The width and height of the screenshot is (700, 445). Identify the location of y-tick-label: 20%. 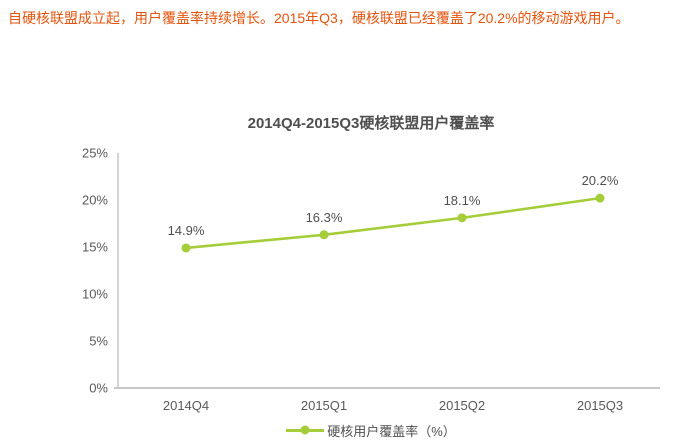
(95, 200).